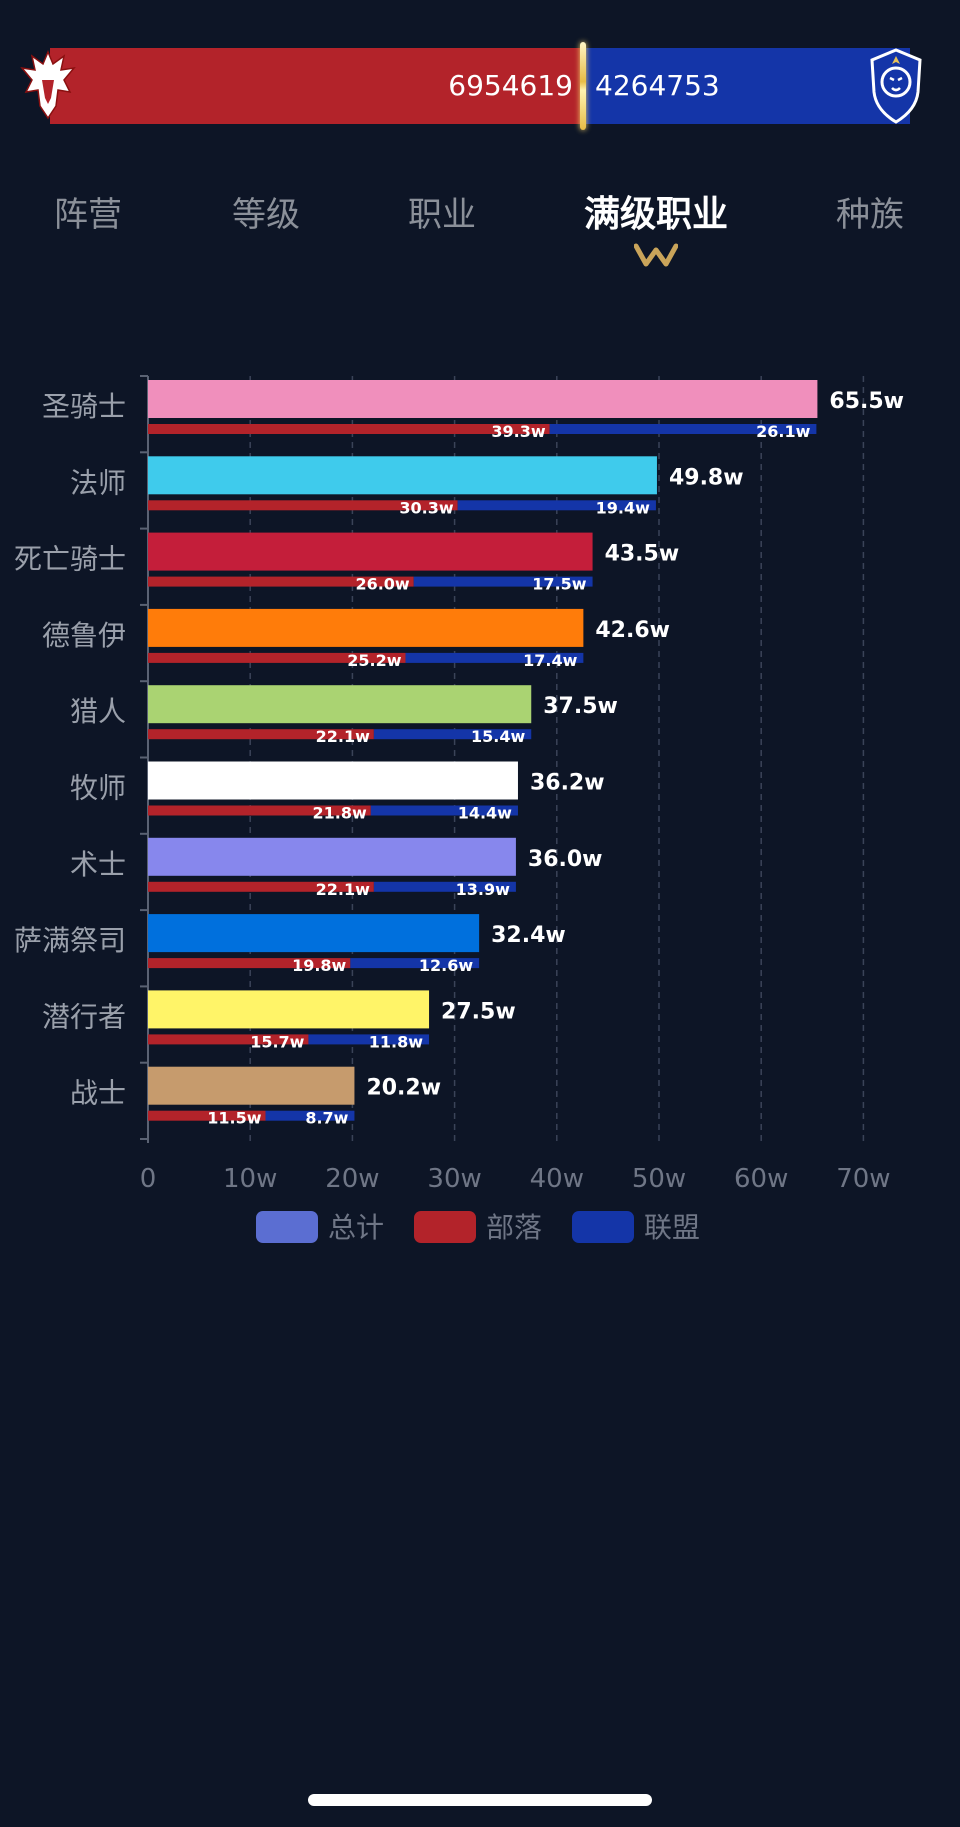 The image size is (960, 1827). What do you see at coordinates (518, 431) in the screenshot?
I see `horde-value-label: 39.3w` at bounding box center [518, 431].